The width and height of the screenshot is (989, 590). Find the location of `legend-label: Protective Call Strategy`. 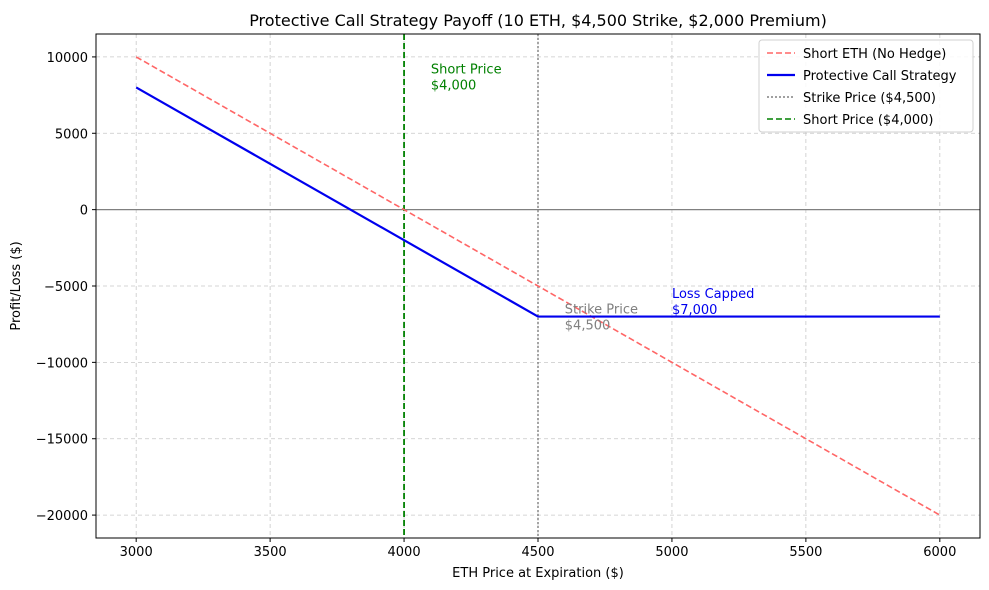

legend-label: Protective Call Strategy is located at coordinates (880, 76).